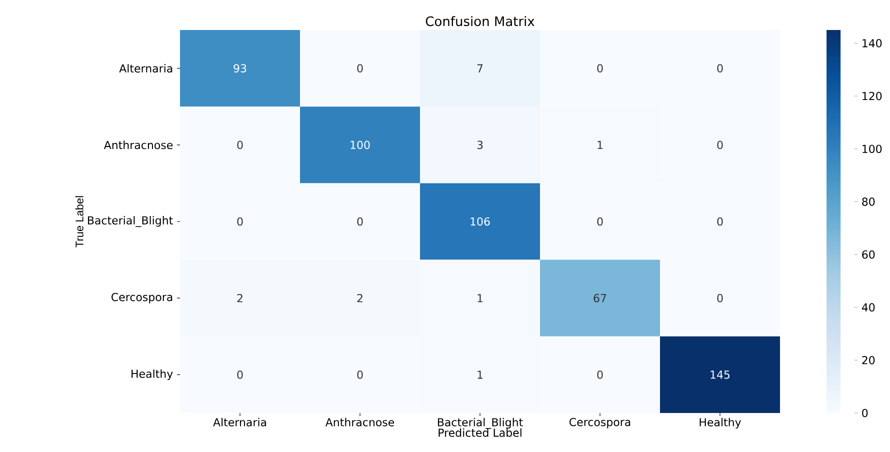 The image size is (890, 452). What do you see at coordinates (872, 96) in the screenshot?
I see `color-bar-label: 120` at bounding box center [872, 96].